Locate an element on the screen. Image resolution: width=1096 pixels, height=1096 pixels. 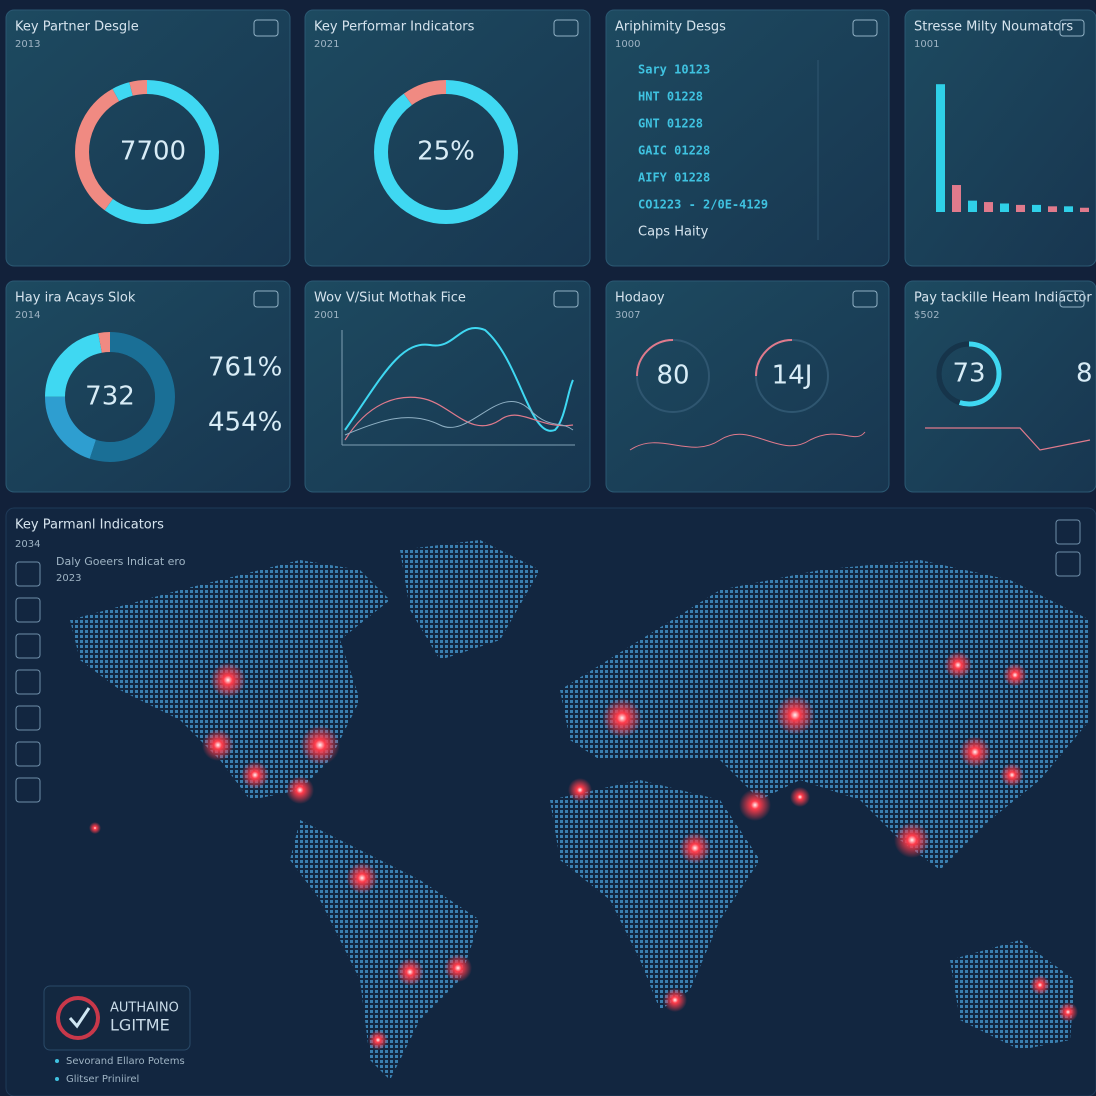
gauge-value: 80 is located at coordinates (672, 376).